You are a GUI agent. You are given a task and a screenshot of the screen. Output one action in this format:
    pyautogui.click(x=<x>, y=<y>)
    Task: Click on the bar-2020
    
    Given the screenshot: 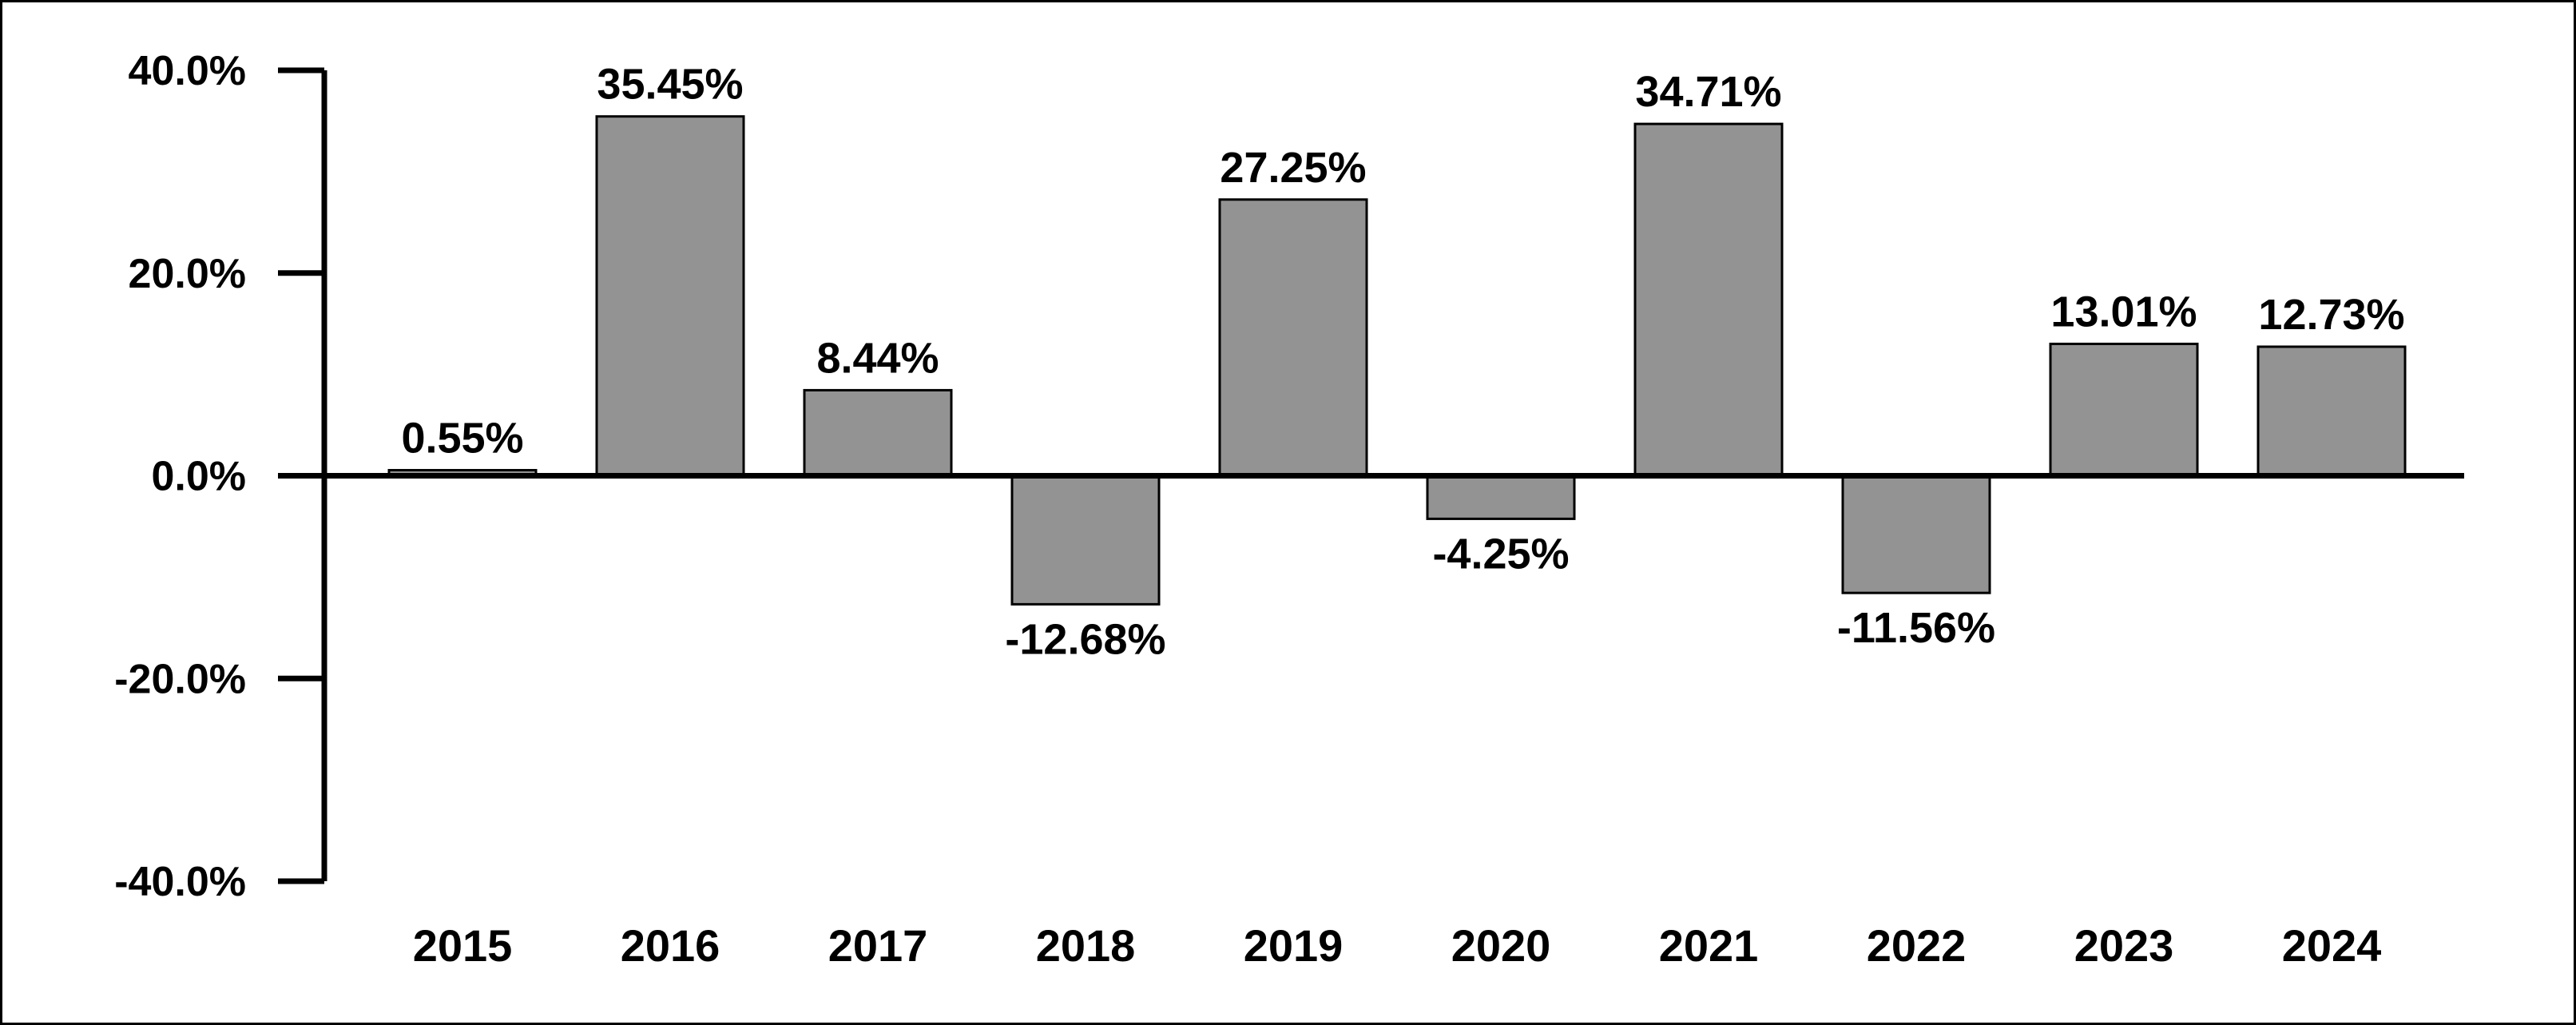 What is the action you would take?
    pyautogui.click(x=1501, y=497)
    